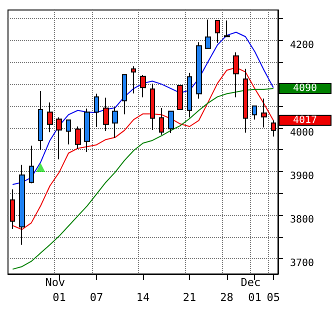  What do you see at coordinates (55, 282) in the screenshot?
I see `text: Nov` at bounding box center [55, 282].